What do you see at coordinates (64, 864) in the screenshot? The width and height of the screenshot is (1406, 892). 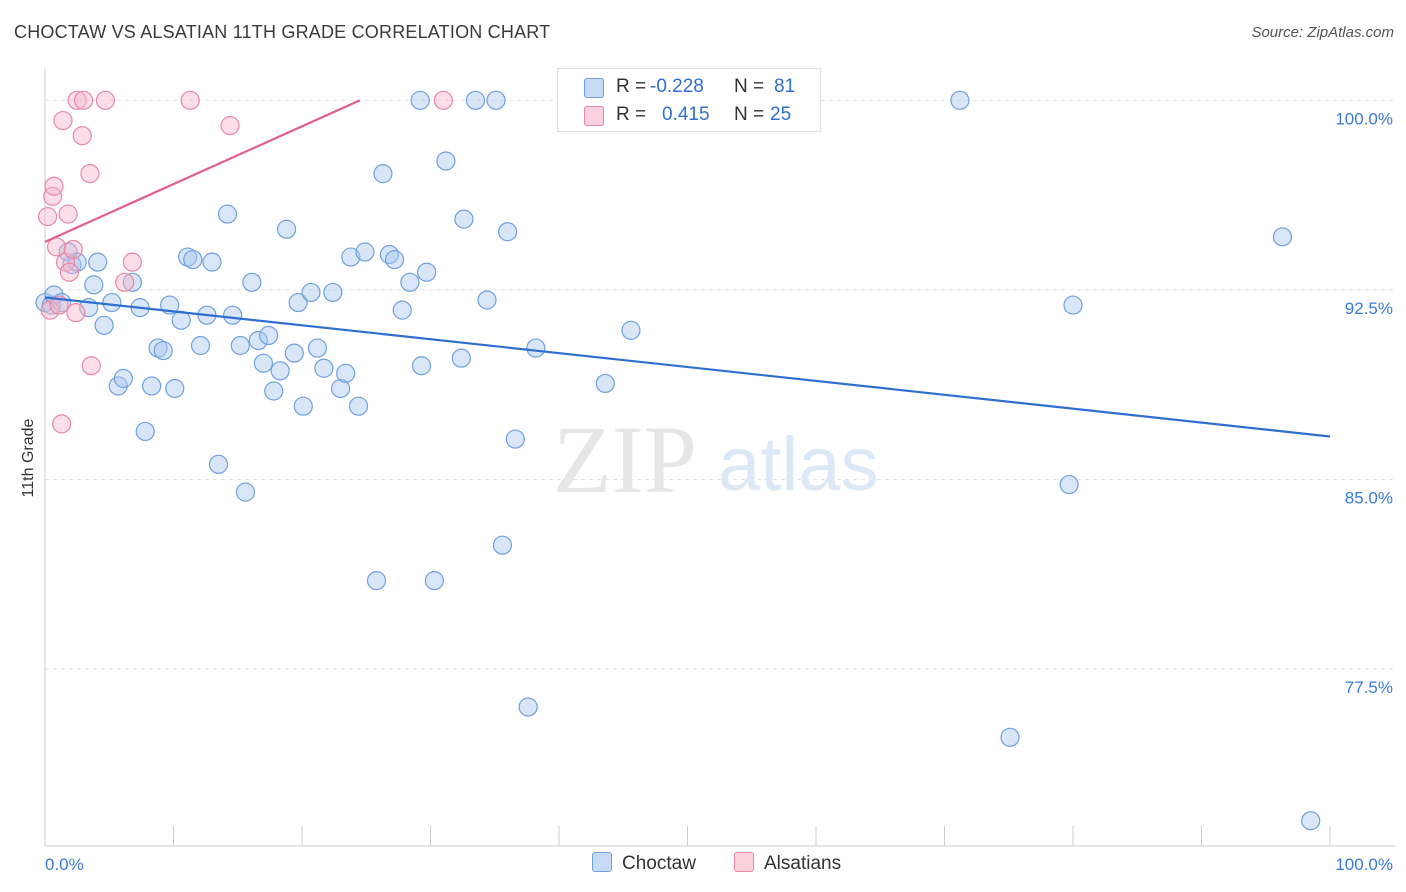 I see `x-tick-label: 0.0%` at bounding box center [64, 864].